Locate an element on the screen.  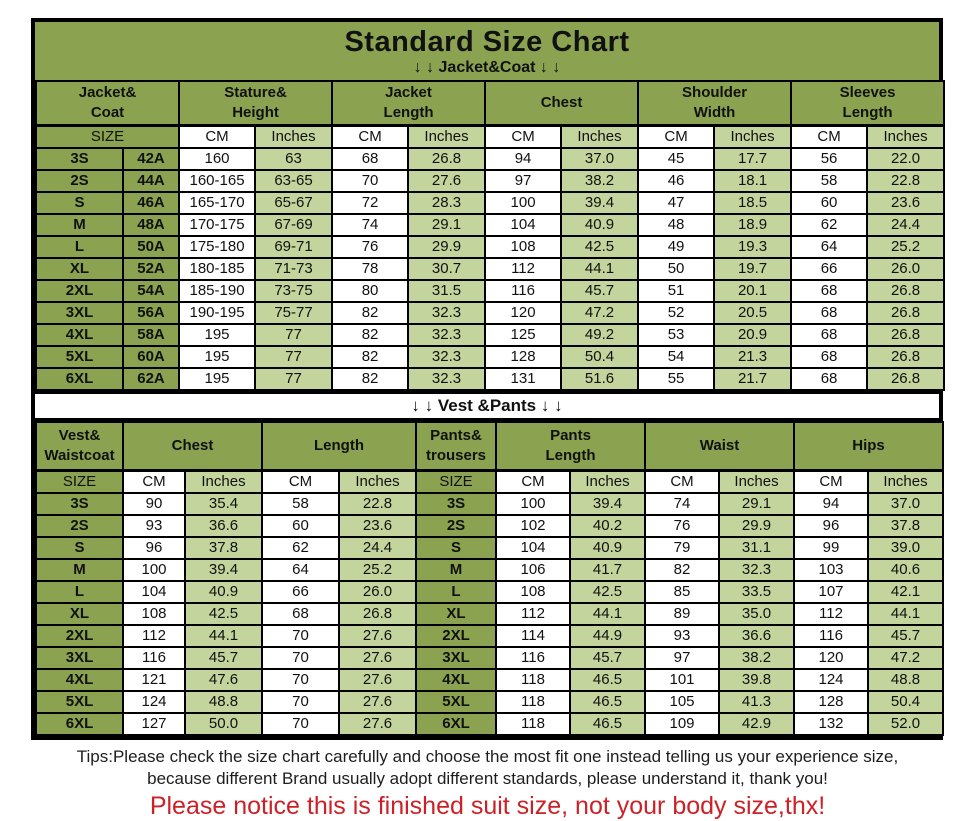
value-cell: 63-65 is located at coordinates (294, 181).